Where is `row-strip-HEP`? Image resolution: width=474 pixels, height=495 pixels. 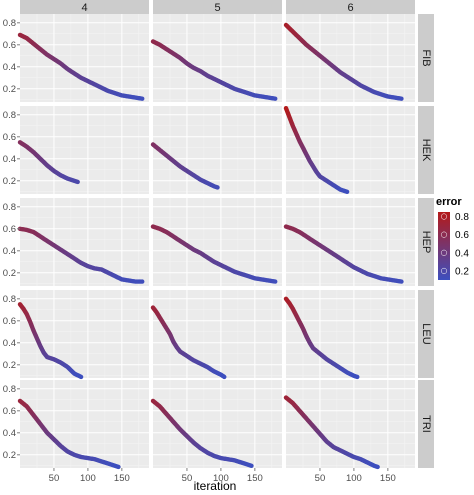
row-strip-HEP is located at coordinates (426, 242).